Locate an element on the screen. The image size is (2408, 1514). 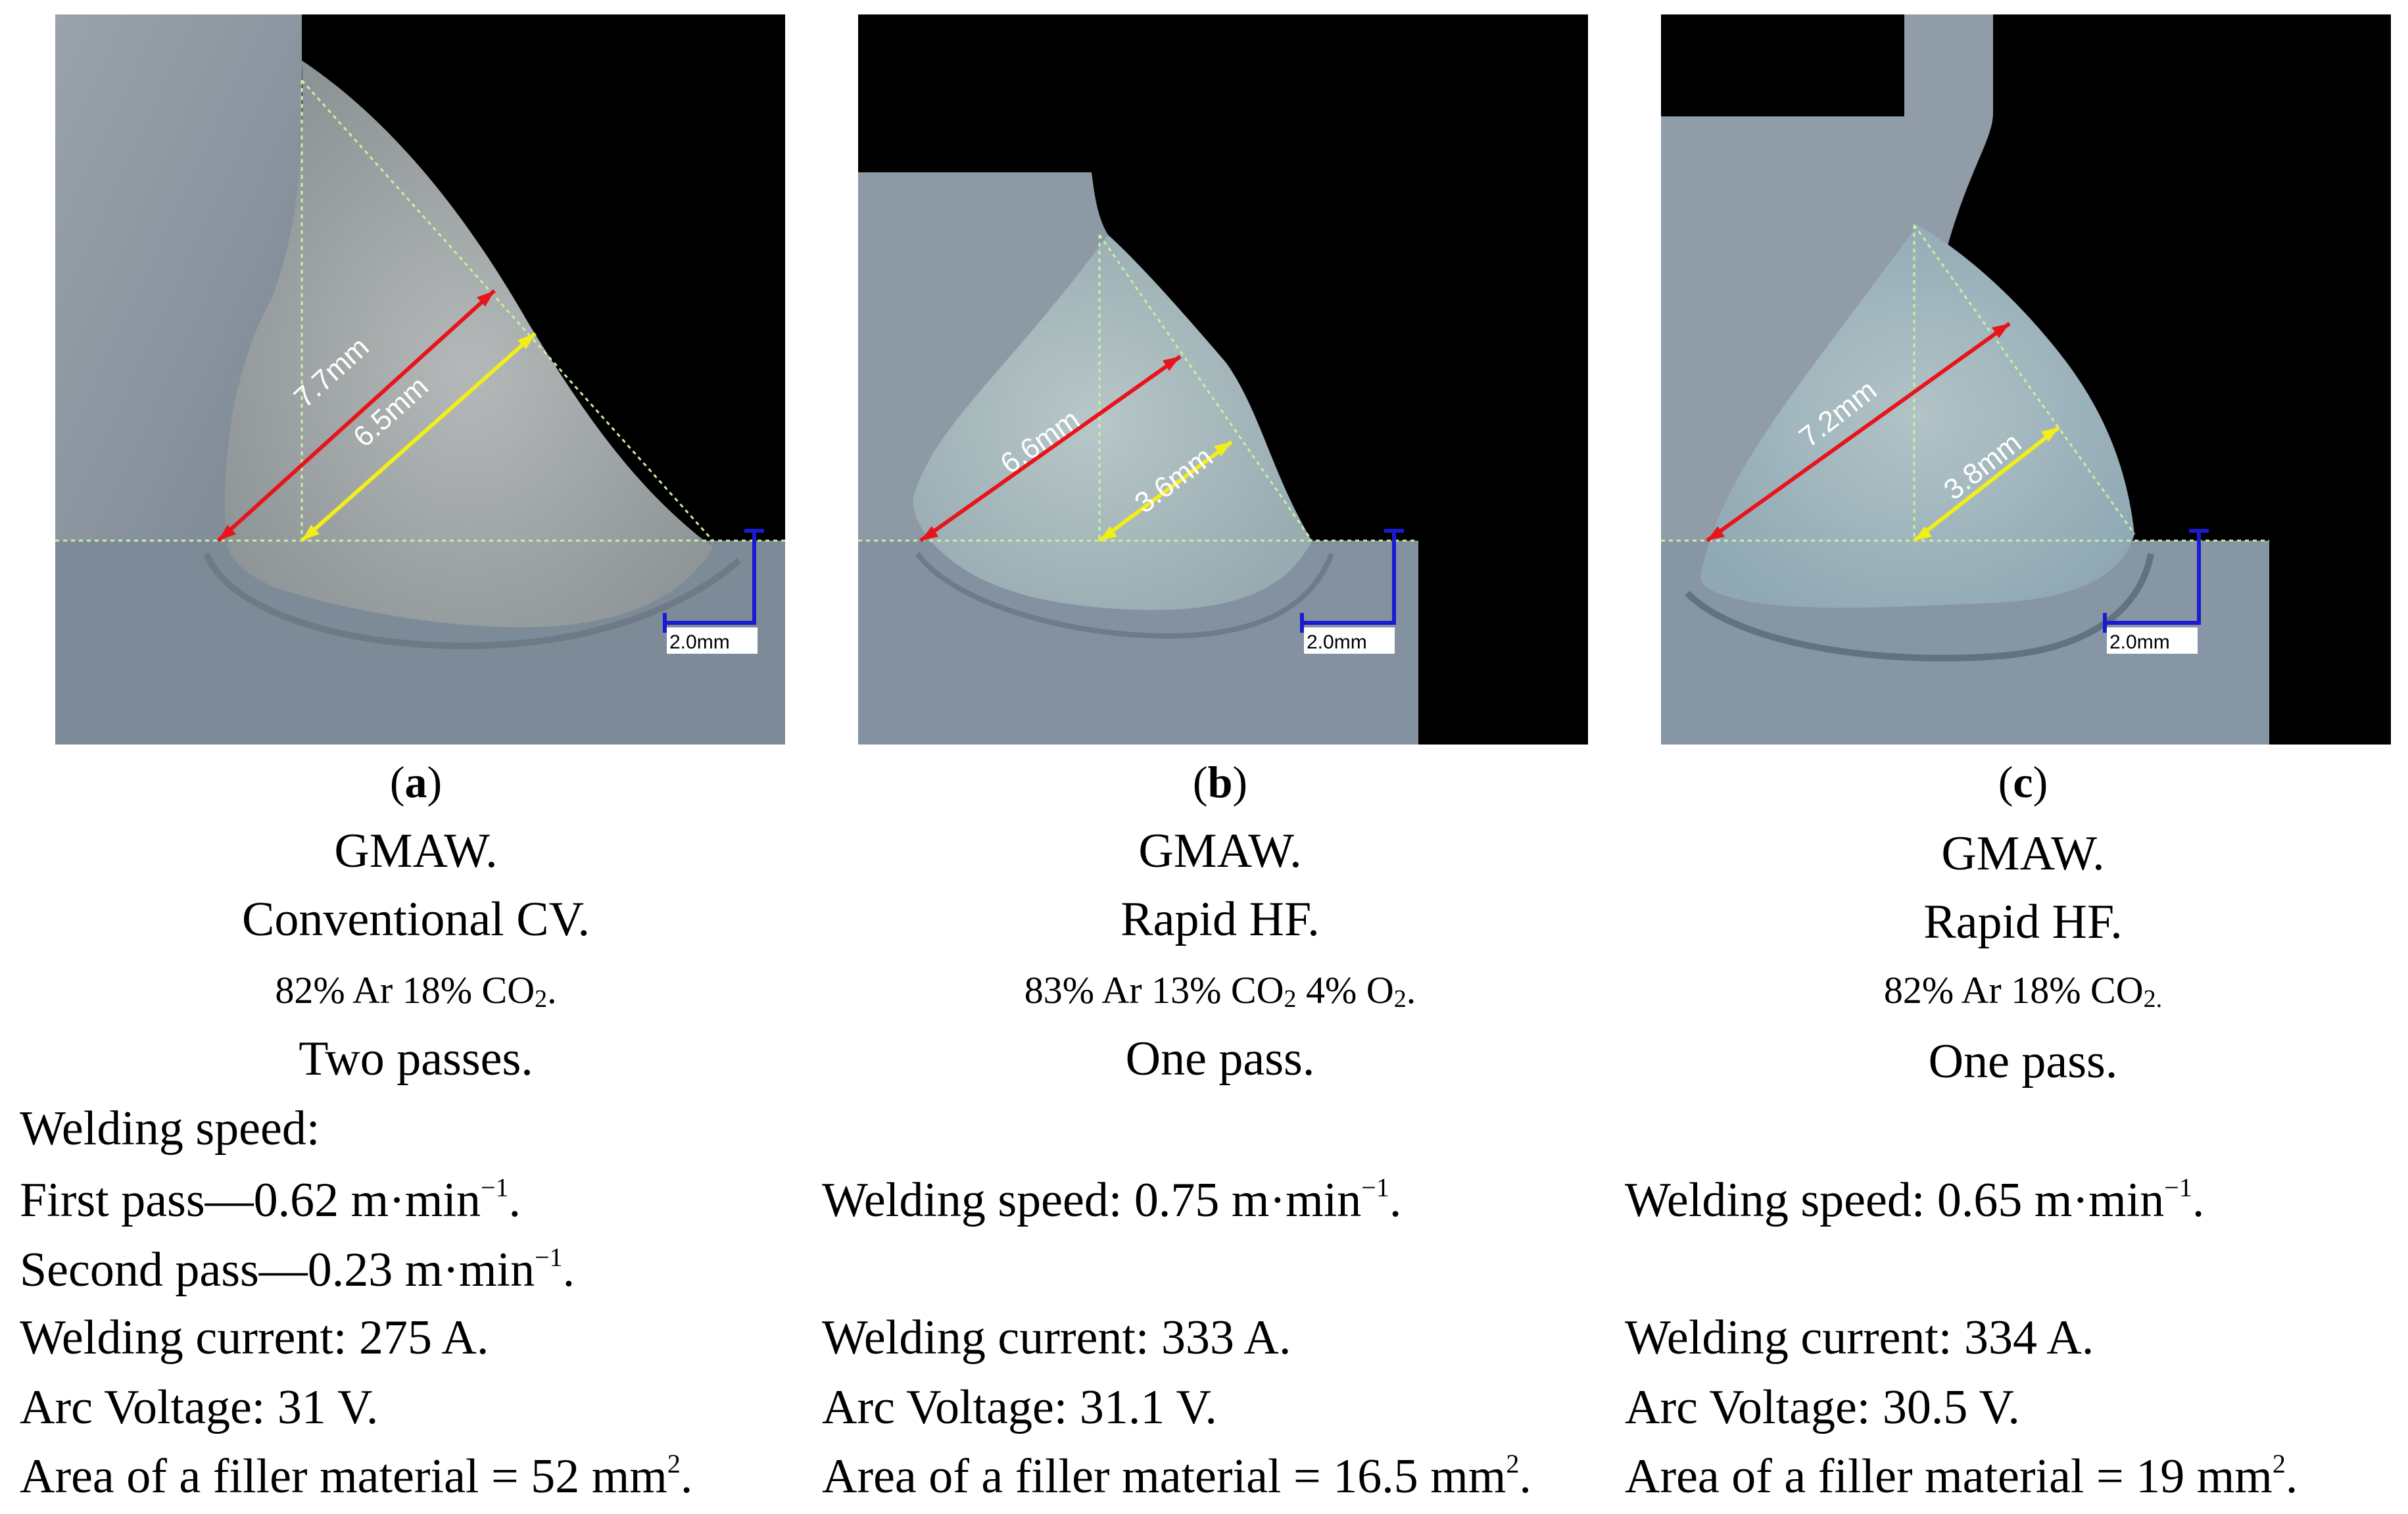
speed-heading-a: Welding speed: is located at coordinates (170, 1129).